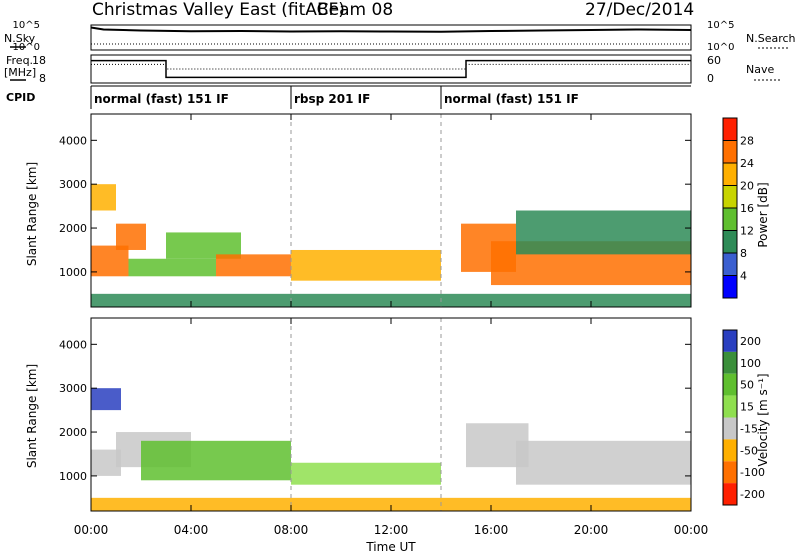 This screenshot has height=554, width=800. What do you see at coordinates (760, 69) in the screenshot?
I see `nave-label: Nave` at bounding box center [760, 69].